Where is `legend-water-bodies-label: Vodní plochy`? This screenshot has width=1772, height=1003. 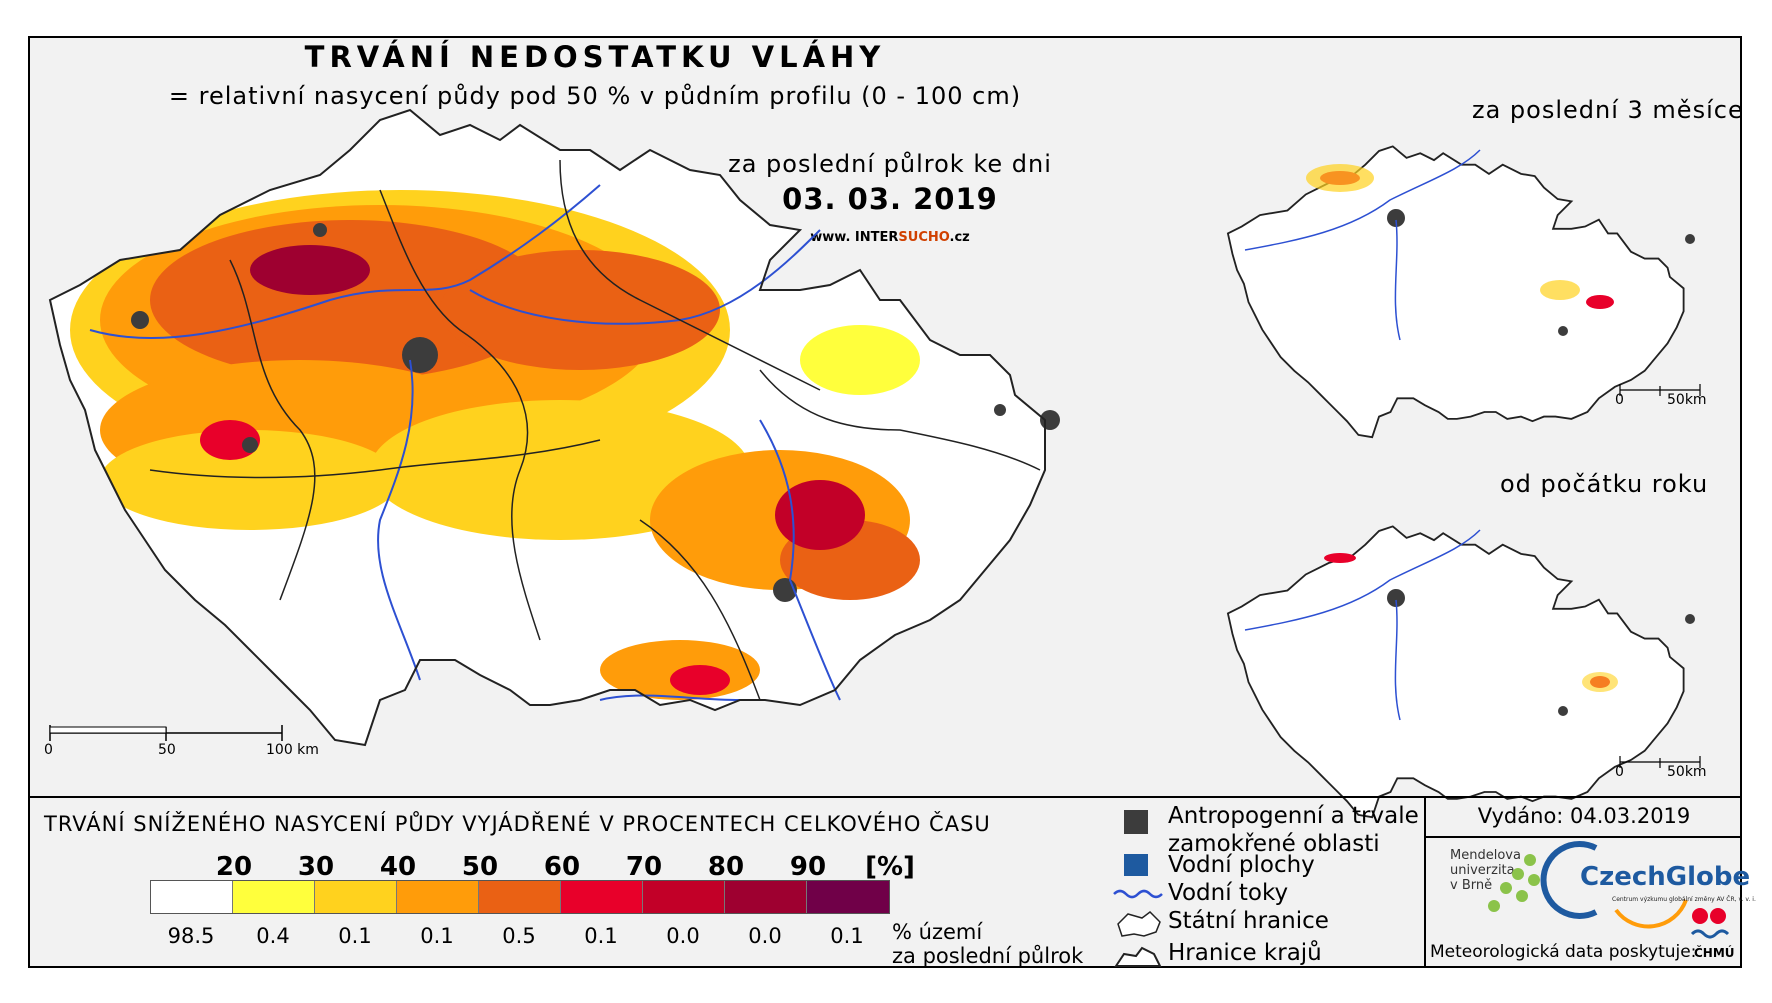
legend-water-bodies-label: Vodní plochy is located at coordinates (1241, 865).